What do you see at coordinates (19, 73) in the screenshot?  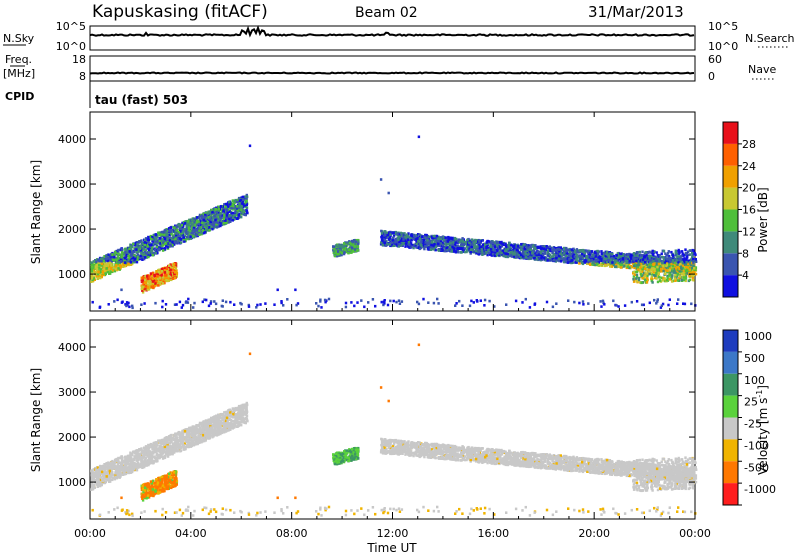 I see `freq-unit-label: [MHz]` at bounding box center [19, 73].